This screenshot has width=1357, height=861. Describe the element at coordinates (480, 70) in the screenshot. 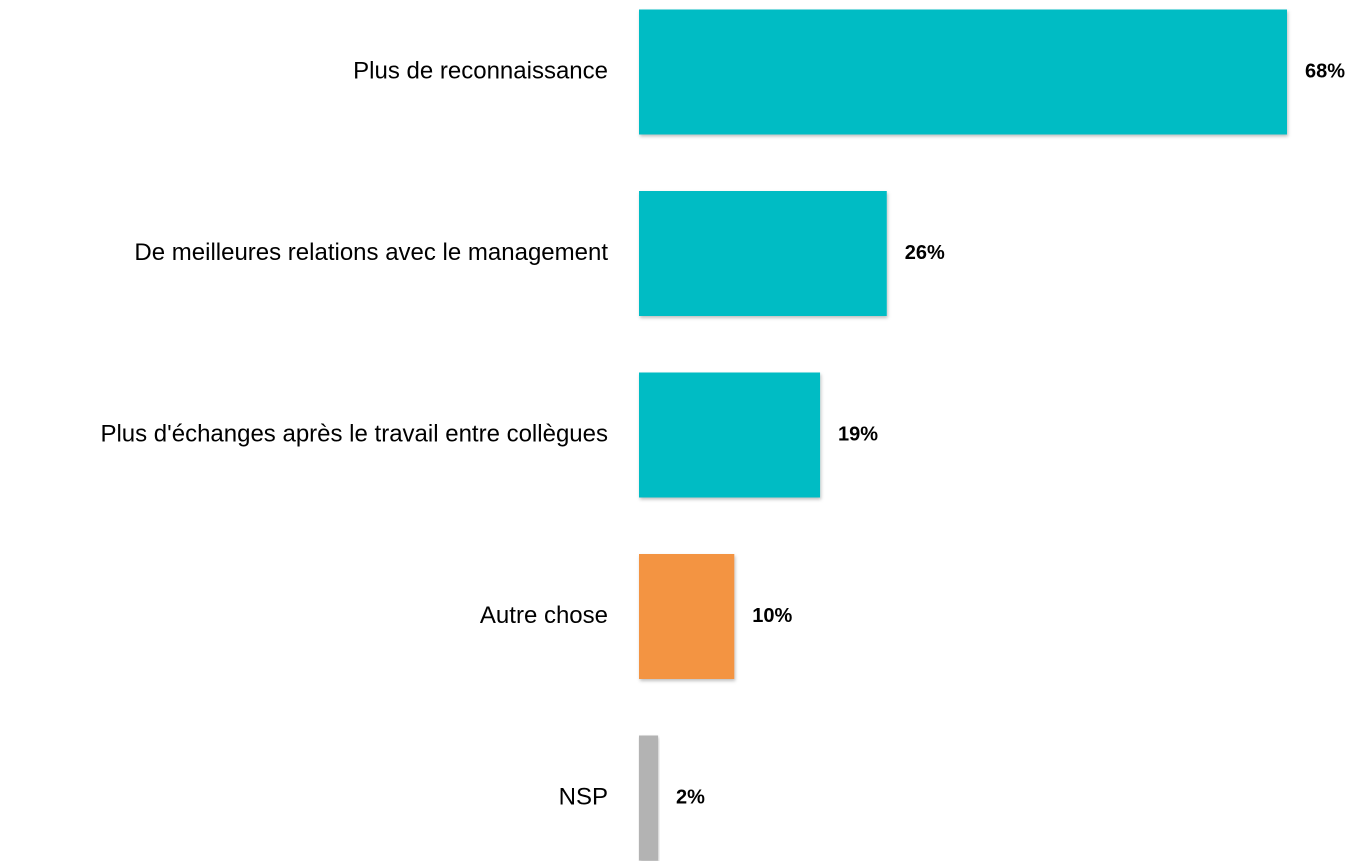

I see `category-label: Plus de reconnaissance` at that location.